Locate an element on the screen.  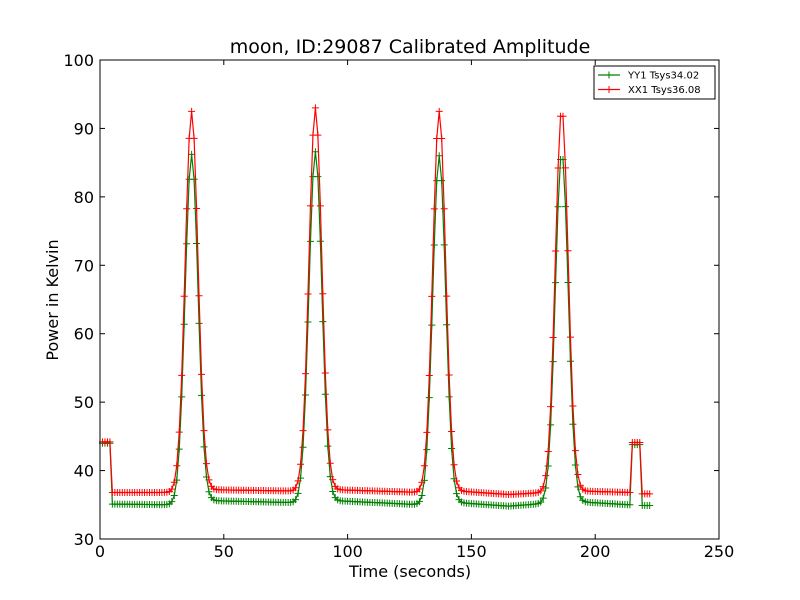
x-tick-label: 150 is located at coordinates (471, 551).